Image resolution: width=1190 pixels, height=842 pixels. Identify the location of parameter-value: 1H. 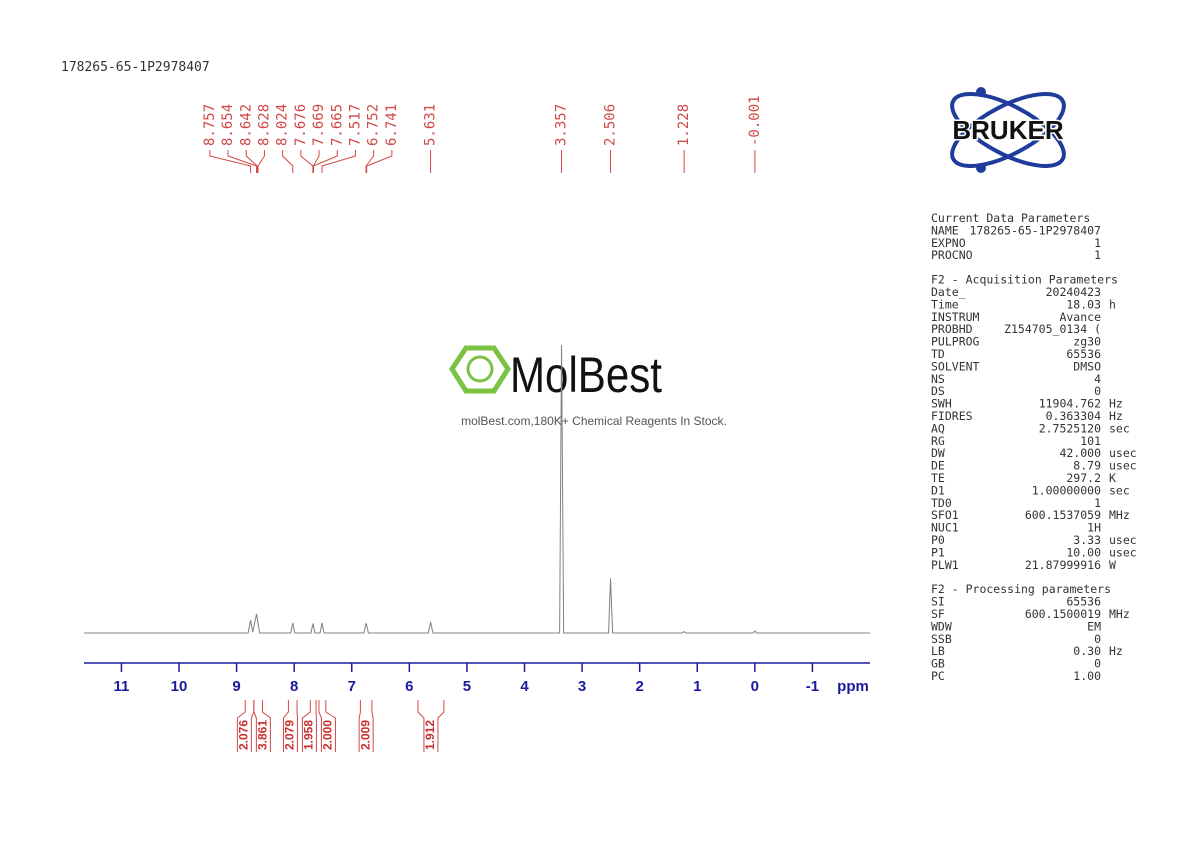
(1094, 528).